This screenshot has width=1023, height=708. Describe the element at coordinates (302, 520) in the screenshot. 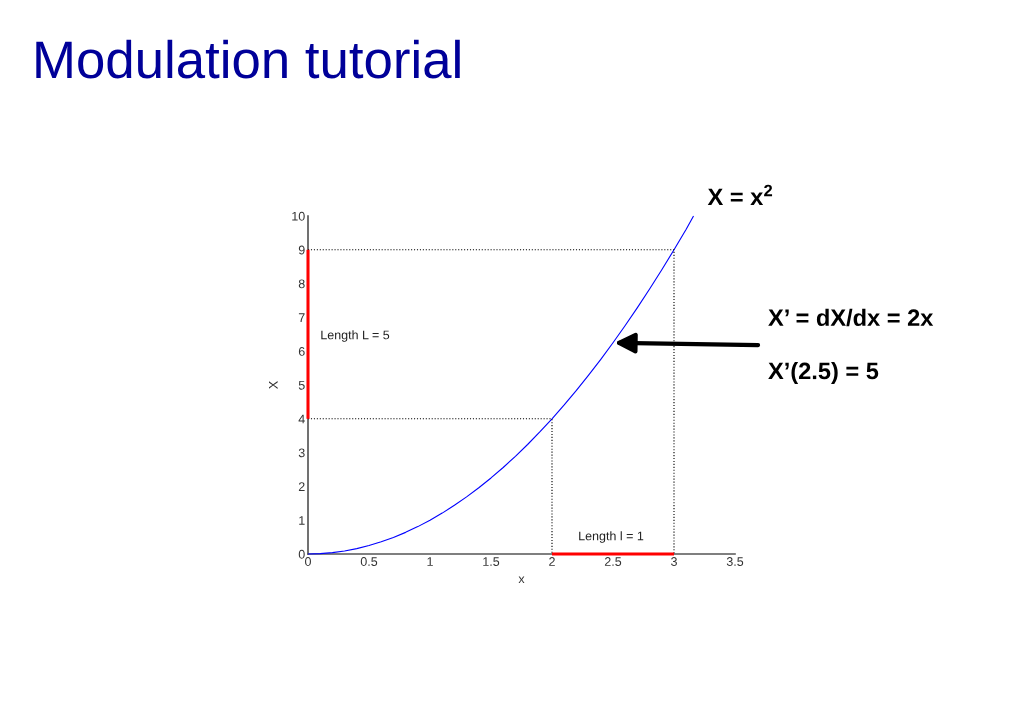

I see `y-tick-label: 1` at that location.